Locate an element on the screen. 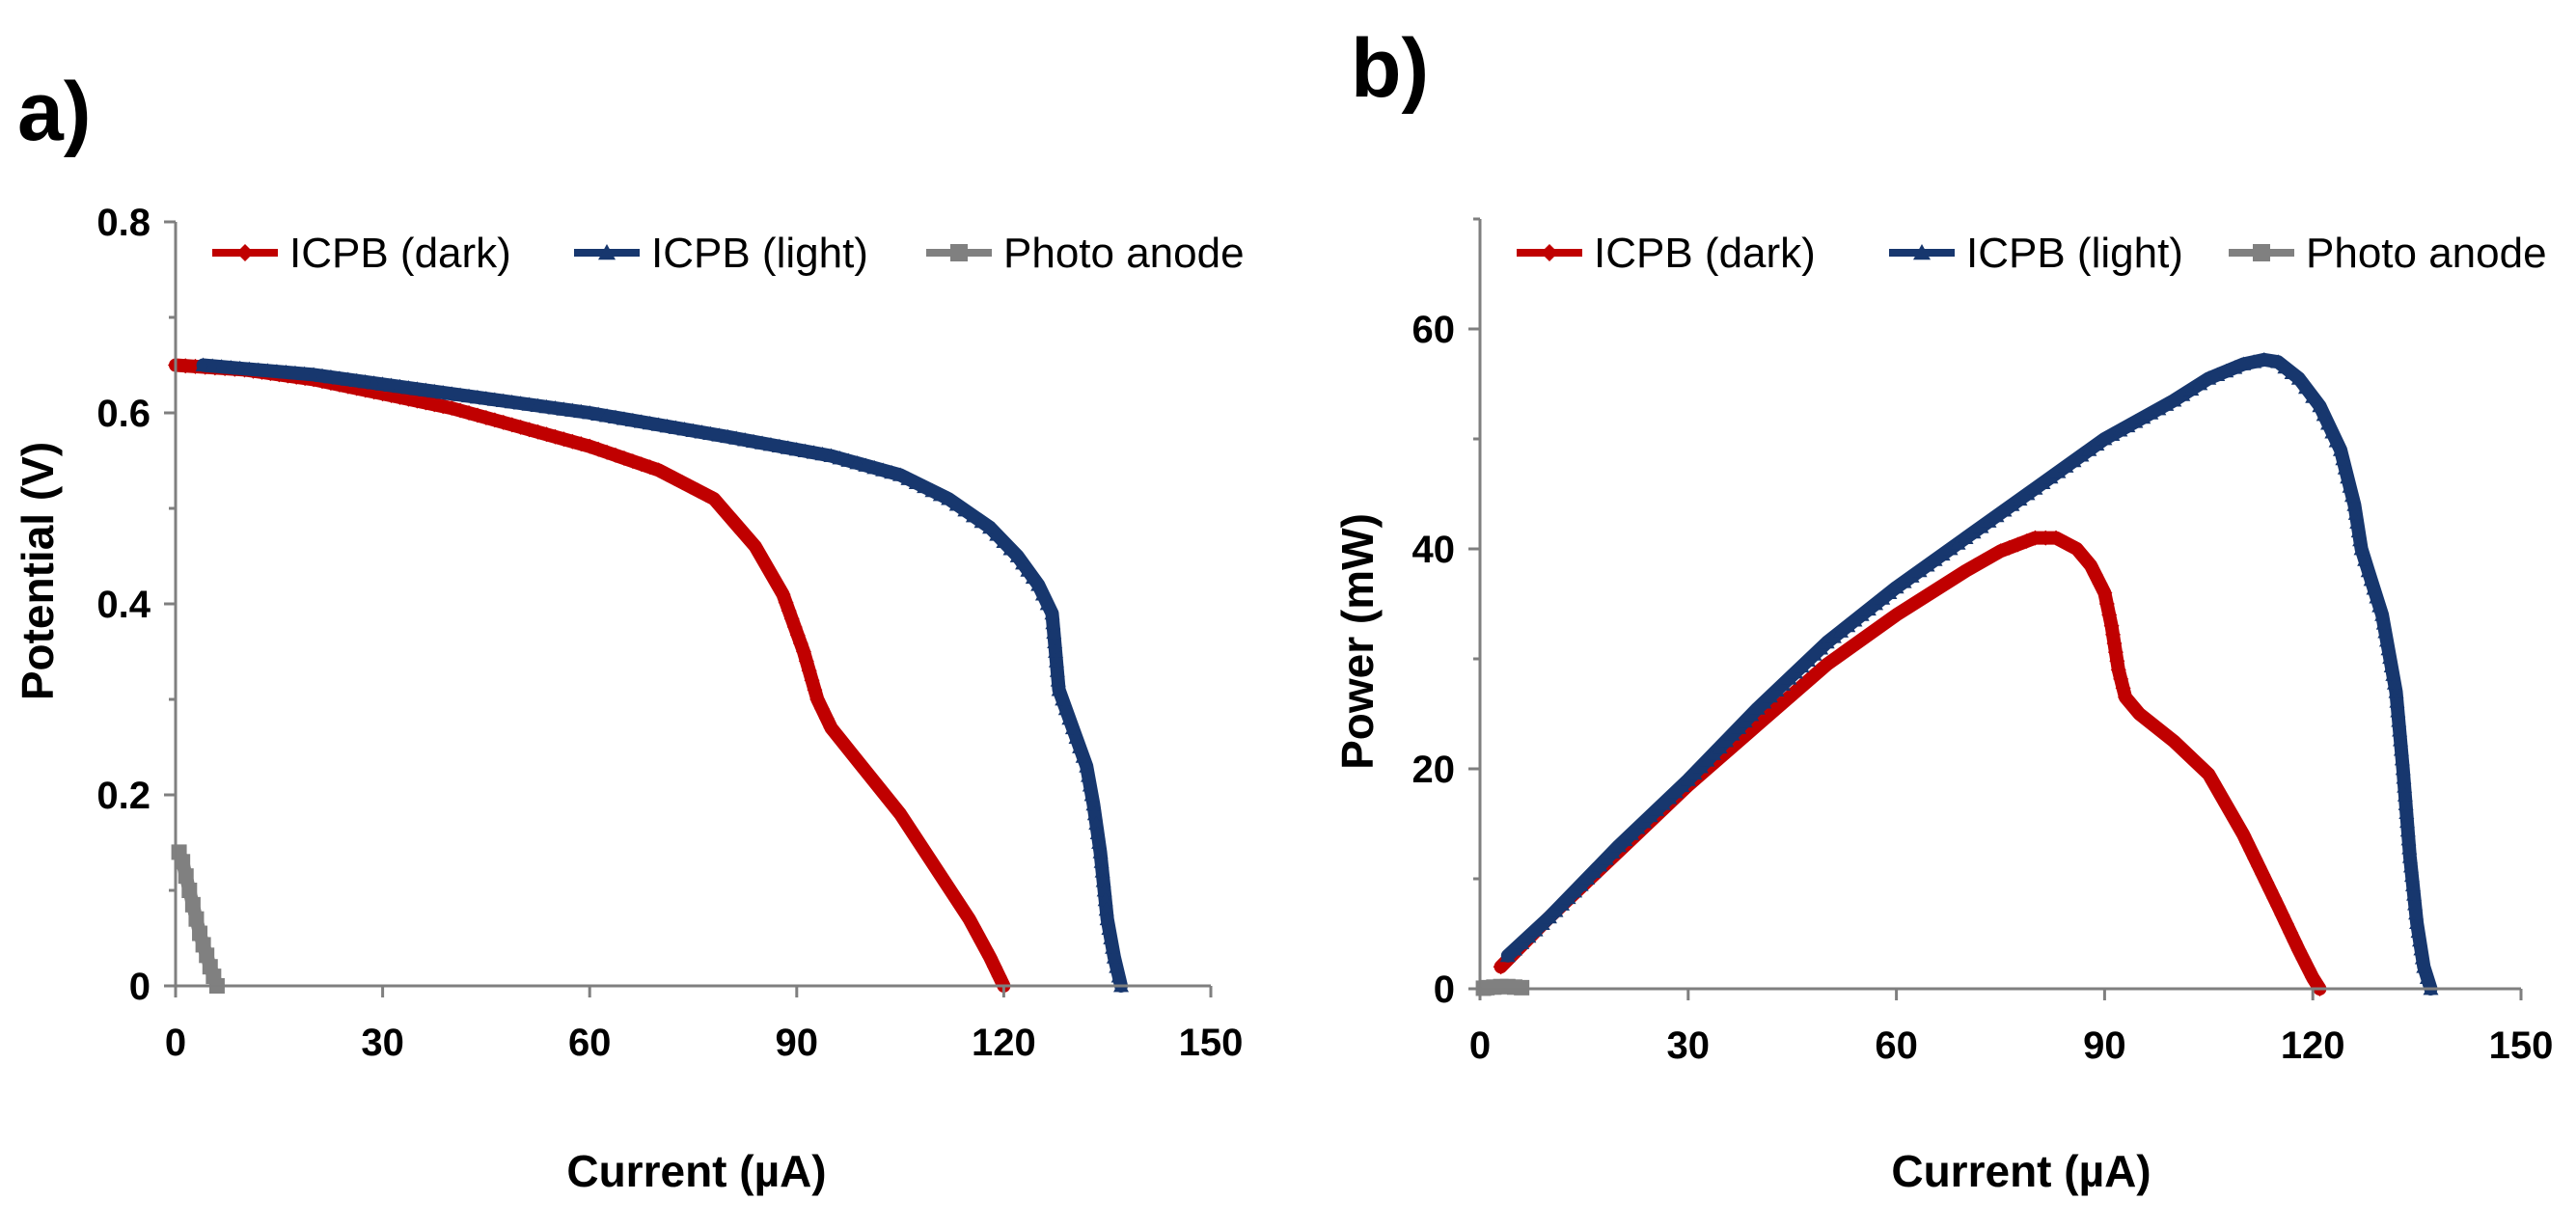 This screenshot has height=1228, width=2576. panel-b-y-tick-label: 20 is located at coordinates (1434, 770).